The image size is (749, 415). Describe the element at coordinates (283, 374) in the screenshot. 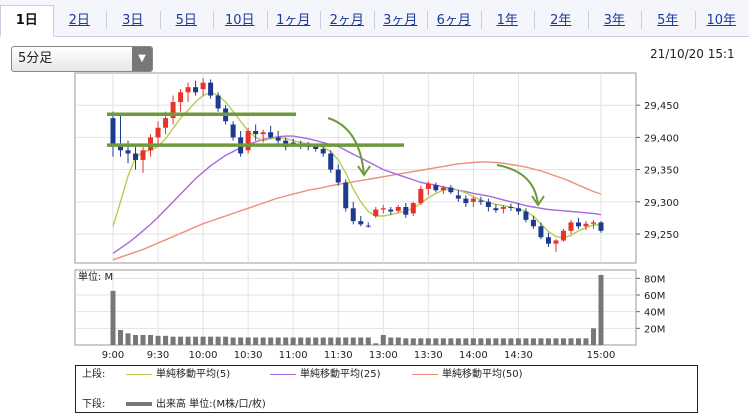

I see `legend-swatch-ma25` at that location.